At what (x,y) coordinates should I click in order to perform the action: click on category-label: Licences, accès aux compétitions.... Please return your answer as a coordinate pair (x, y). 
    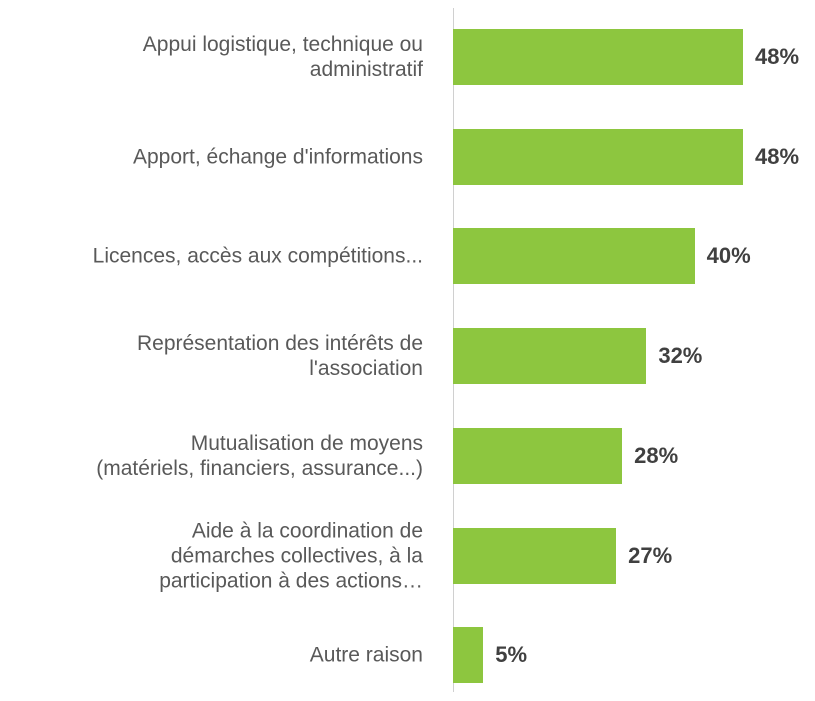
    Looking at the image, I should click on (257, 256).